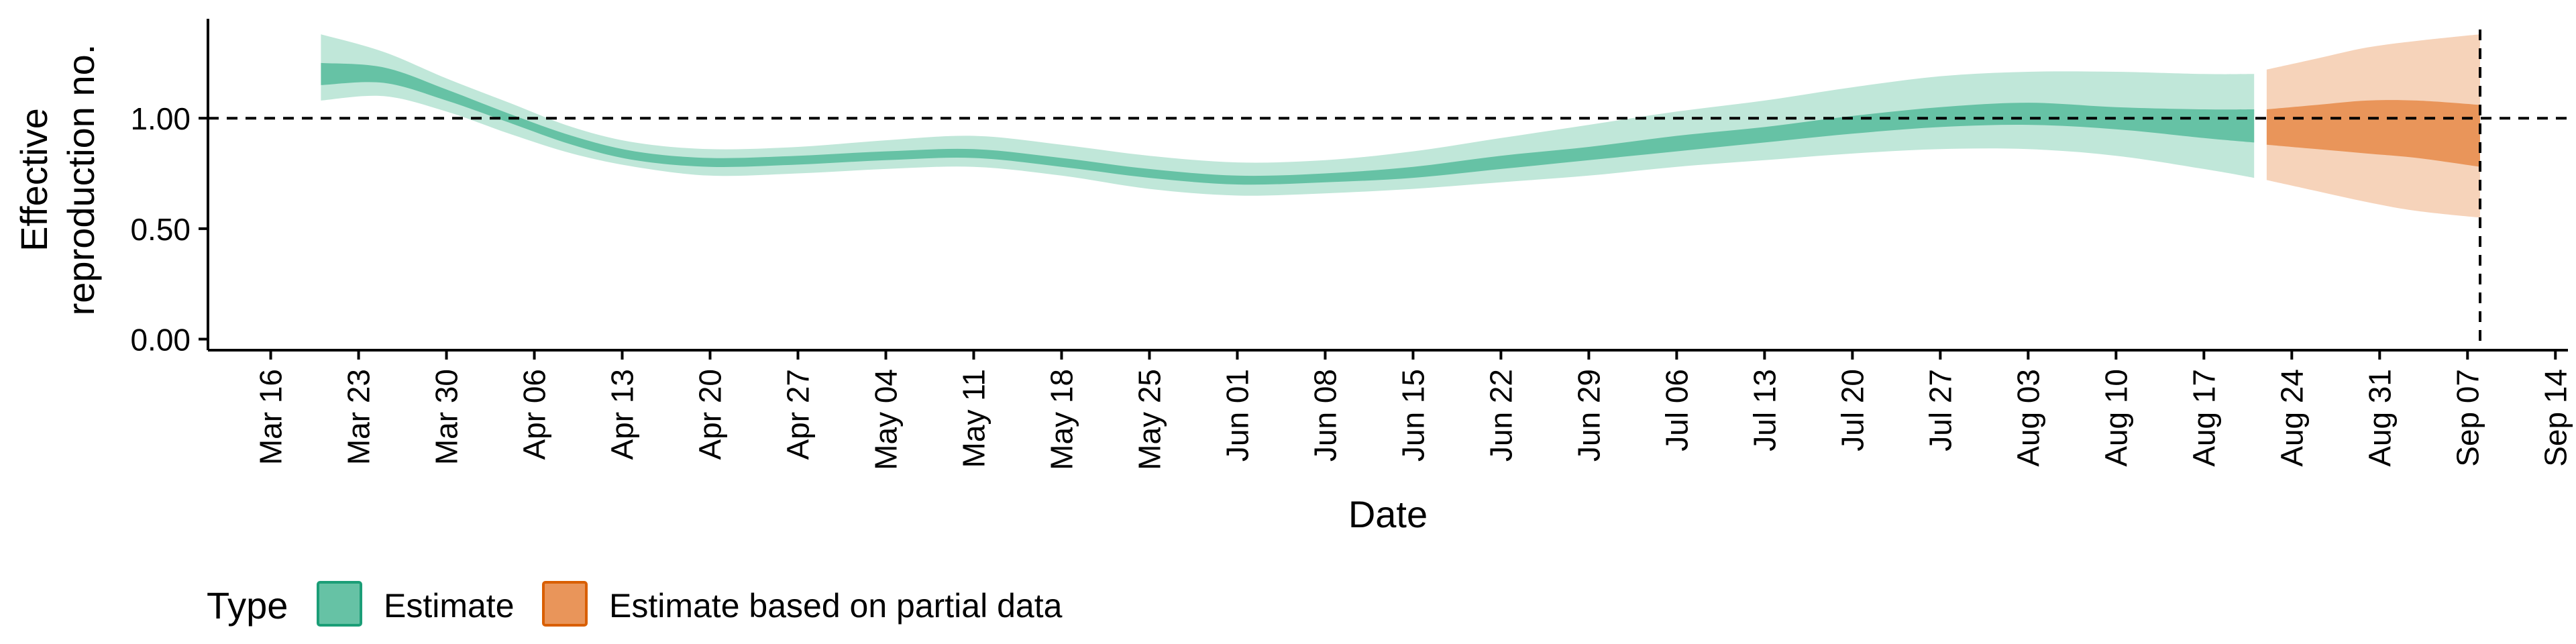 The height and width of the screenshot is (644, 2576). I want to click on x-tick-label: Apr 06, so click(534, 414).